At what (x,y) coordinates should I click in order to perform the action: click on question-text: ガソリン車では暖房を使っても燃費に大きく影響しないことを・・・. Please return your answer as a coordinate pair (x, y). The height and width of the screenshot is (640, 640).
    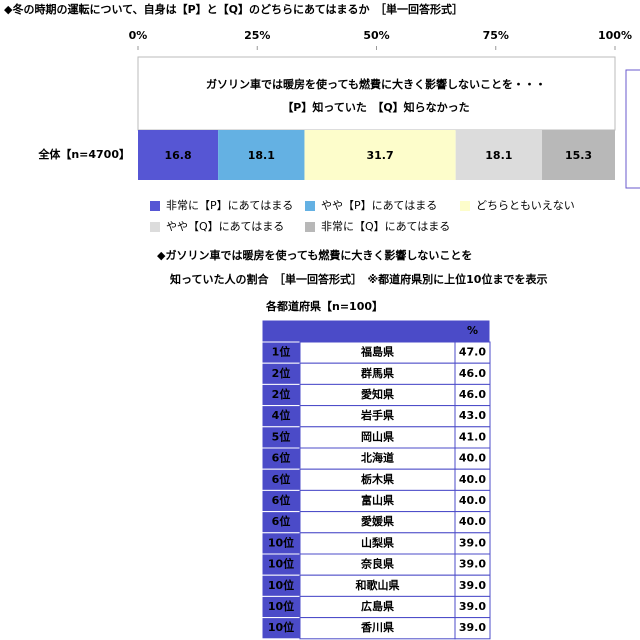
    Looking at the image, I should click on (376, 84).